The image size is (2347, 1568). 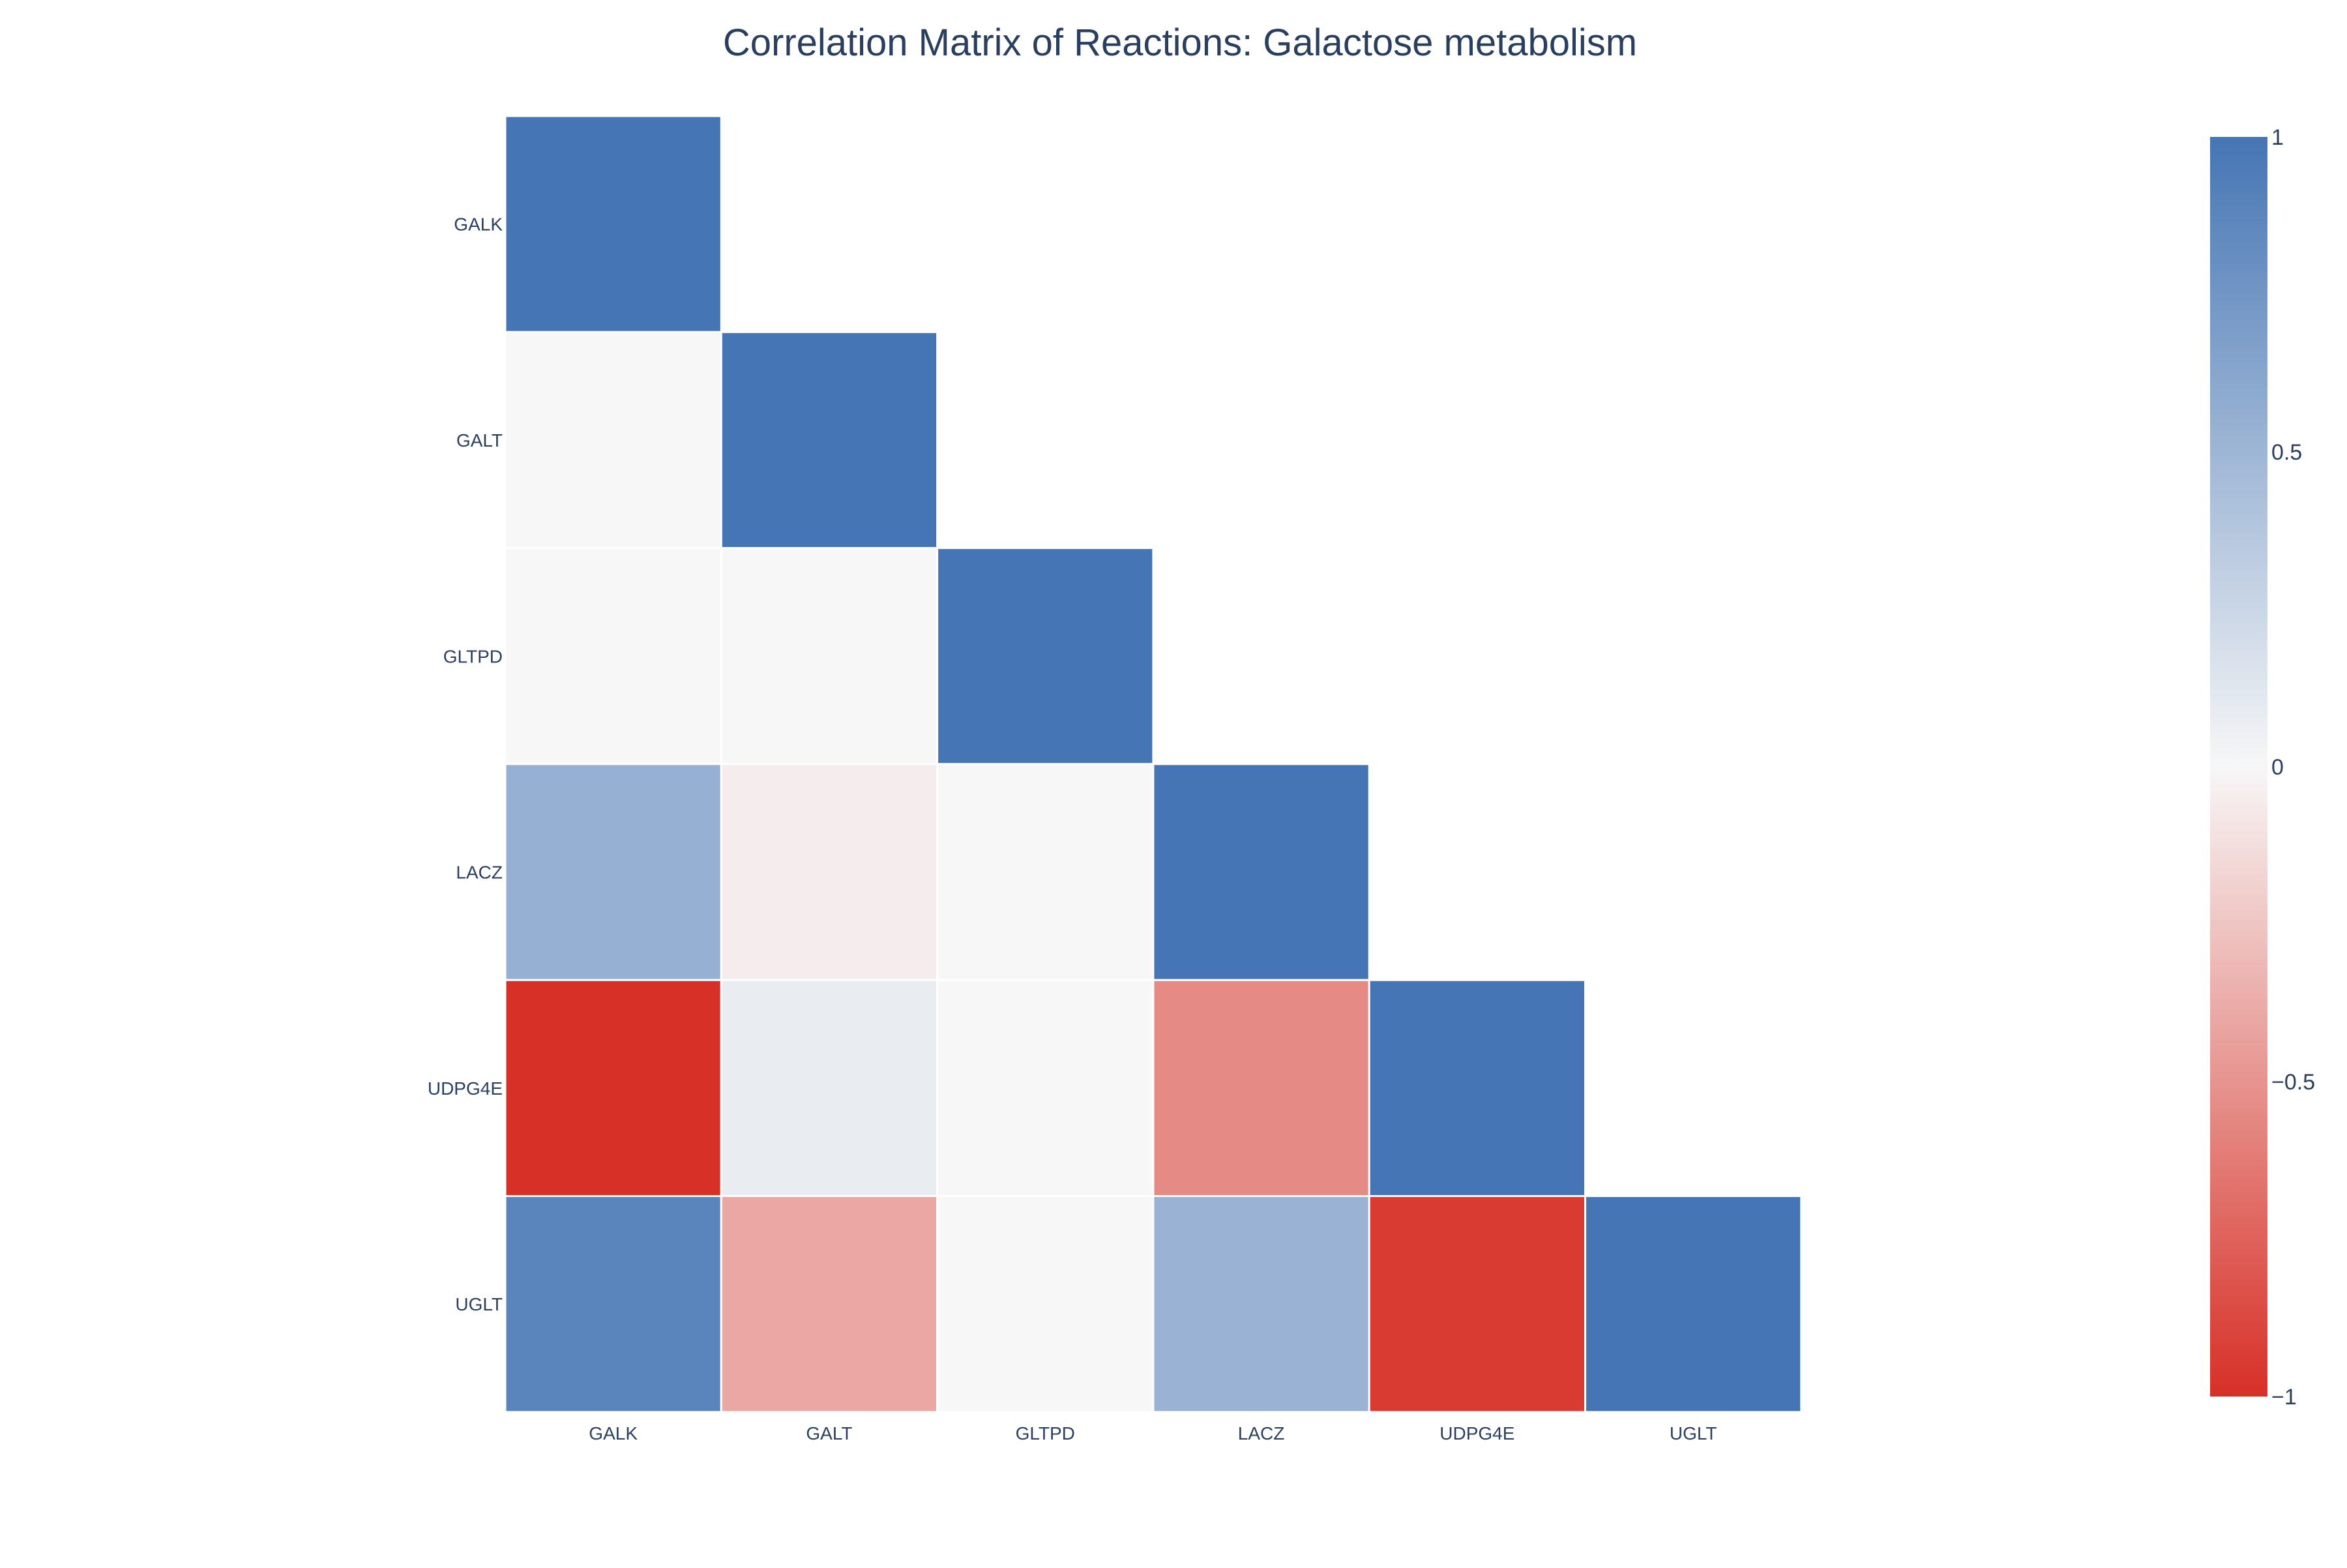 What do you see at coordinates (1045, 1433) in the screenshot?
I see `x-tick-label: GLTPD` at bounding box center [1045, 1433].